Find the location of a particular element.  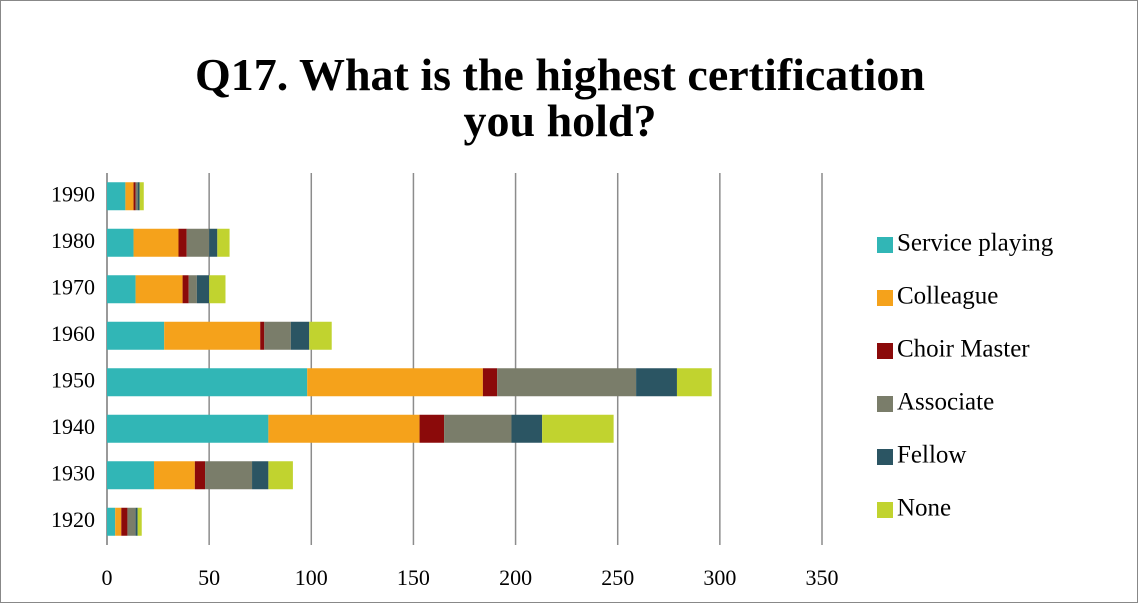

y-tick-label: 1920 is located at coordinates (73, 519).